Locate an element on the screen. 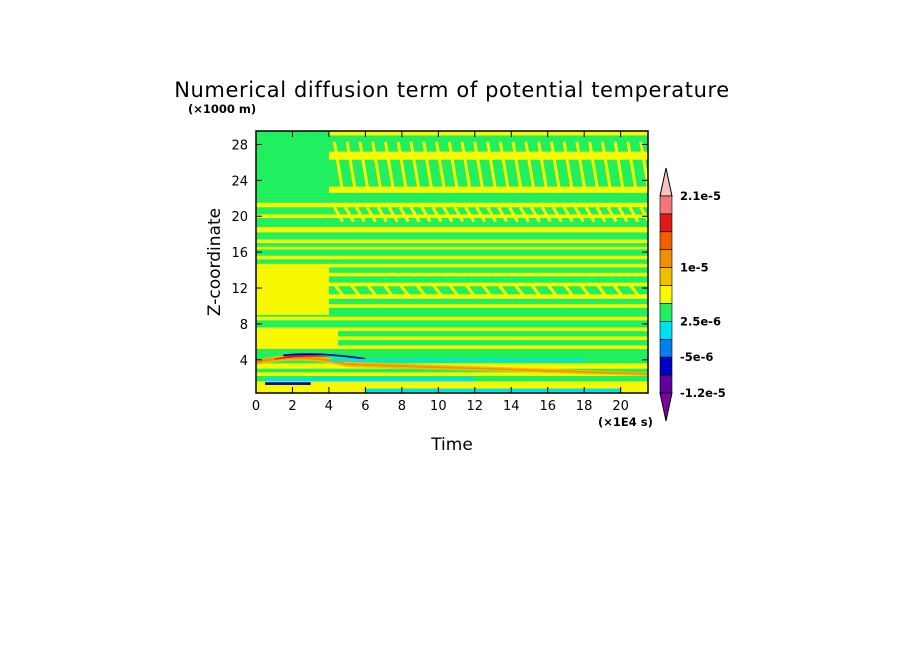 This screenshot has width=904, height=654. colorbar-label: 2.5e-6 is located at coordinates (700, 321).